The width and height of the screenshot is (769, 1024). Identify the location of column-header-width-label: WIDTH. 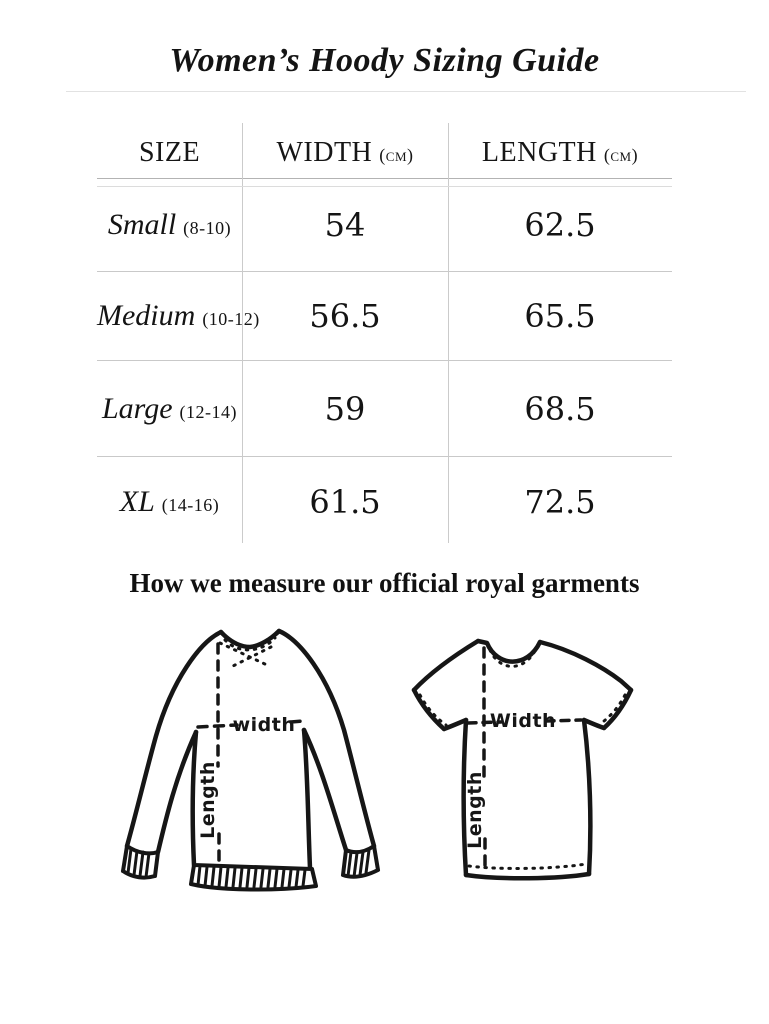
(324, 152).